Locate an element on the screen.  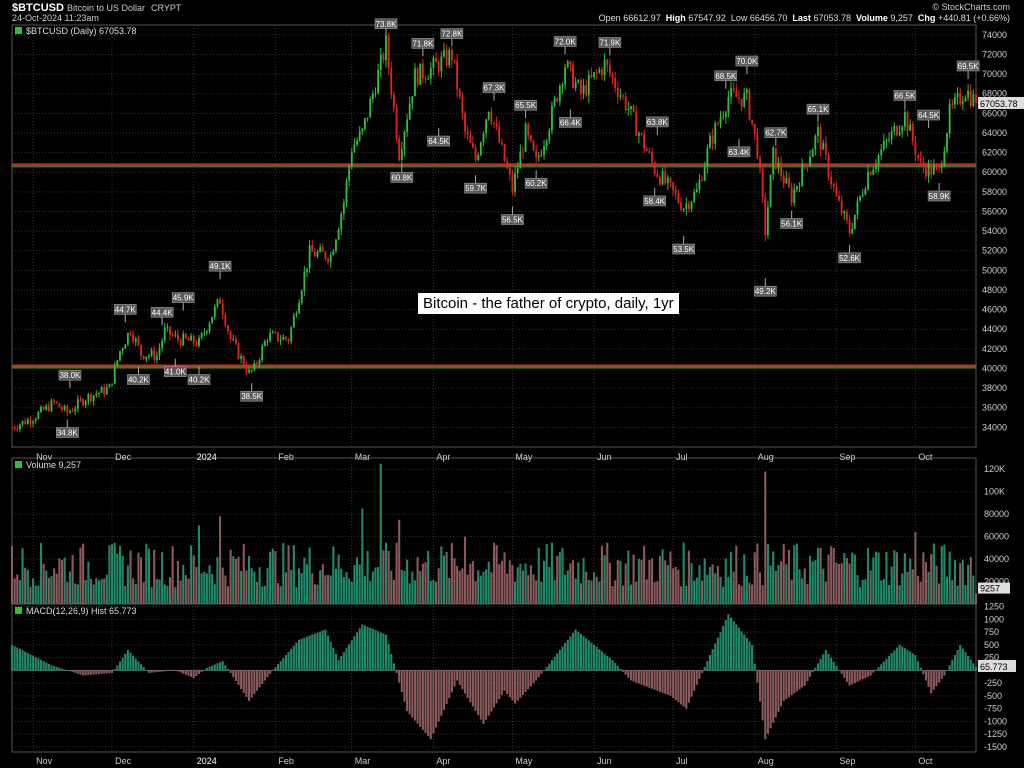
price-y-tick: 50000 is located at coordinates (994, 270).